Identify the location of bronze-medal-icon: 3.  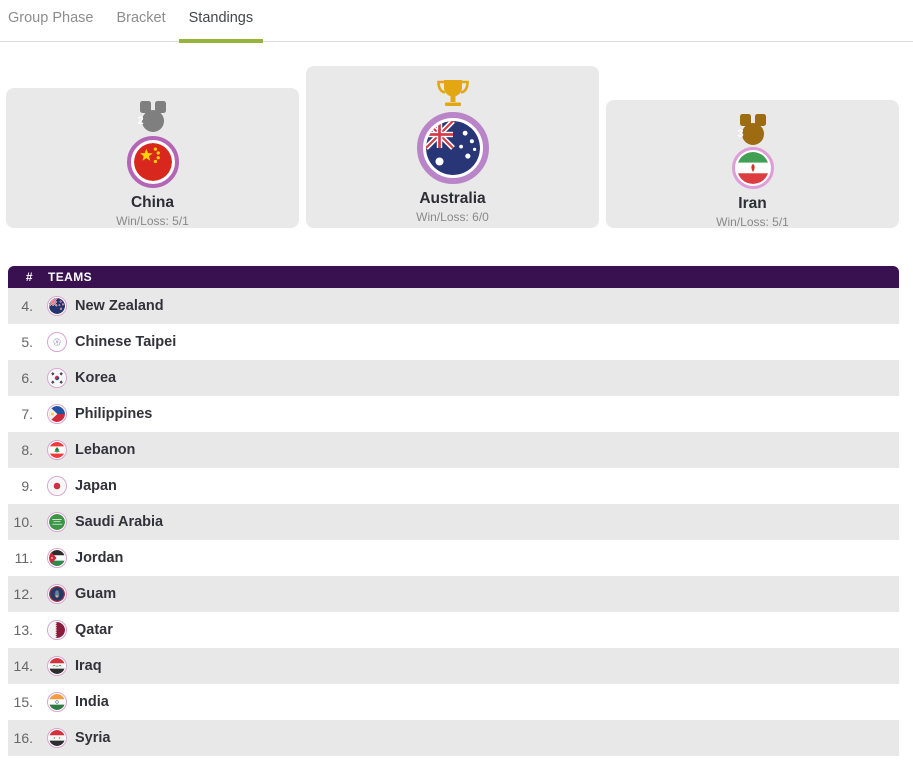
(753, 129).